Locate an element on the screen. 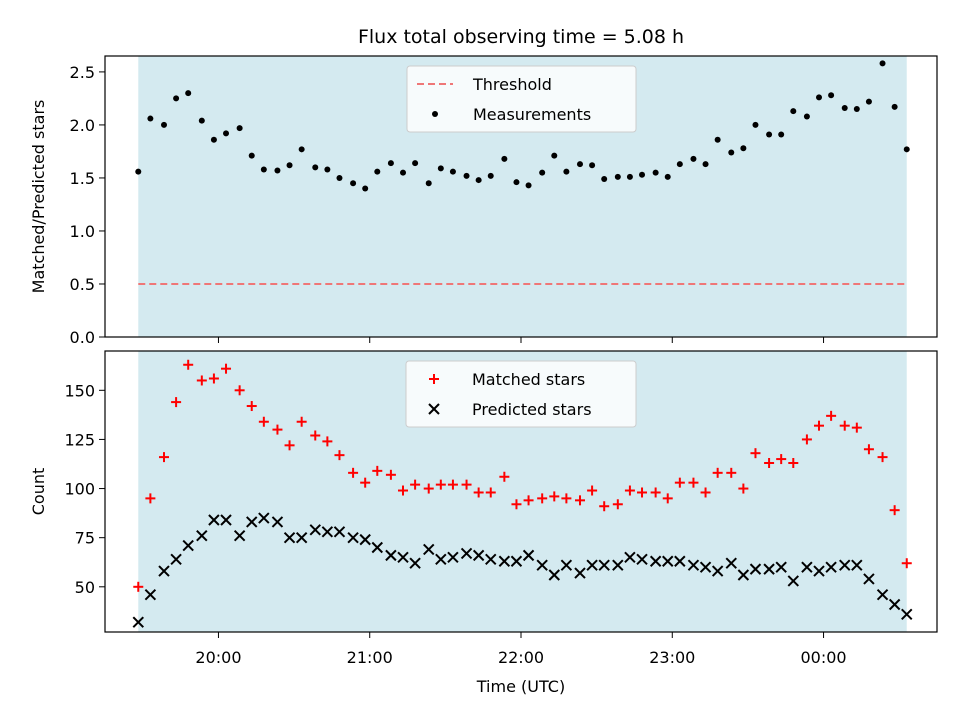 The image size is (960, 725). x-tick-label: 22:00 is located at coordinates (521, 657).